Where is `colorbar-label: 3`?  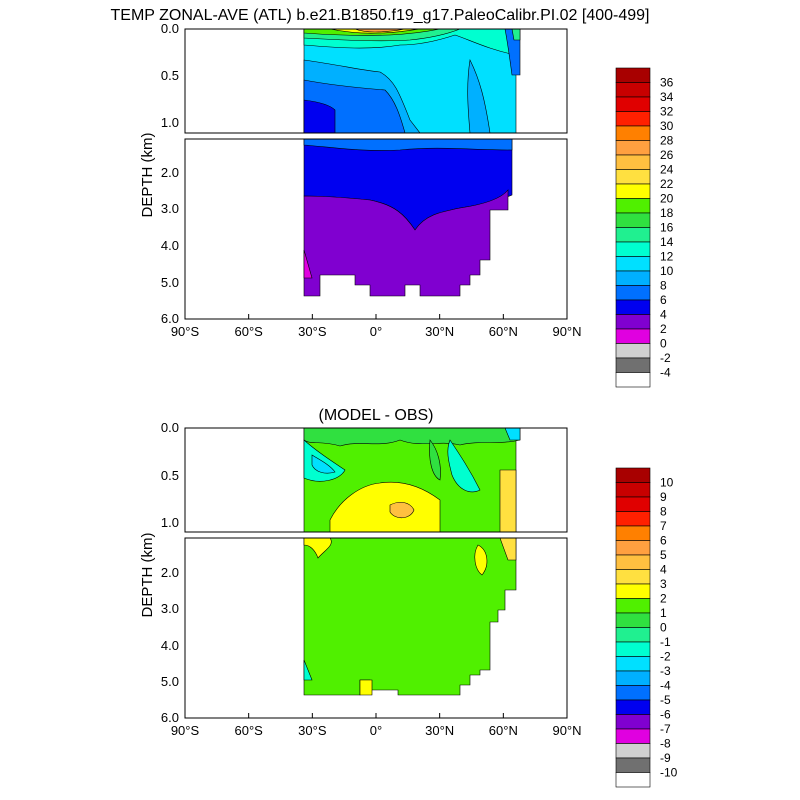
colorbar-label: 3 is located at coordinates (663, 584).